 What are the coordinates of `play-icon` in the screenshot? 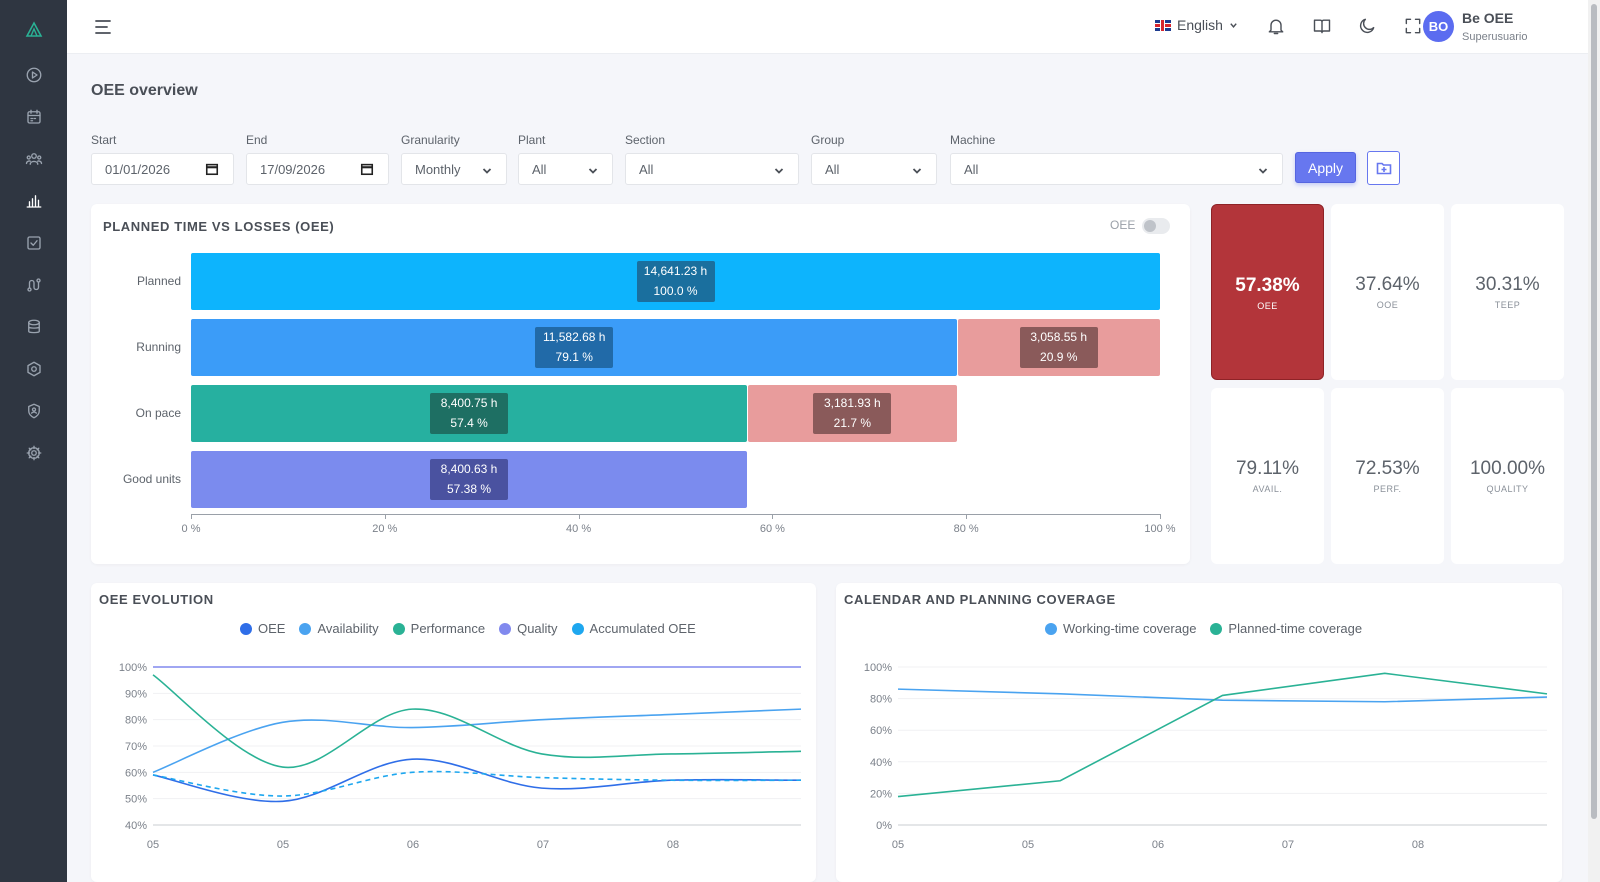 It's located at (34, 75).